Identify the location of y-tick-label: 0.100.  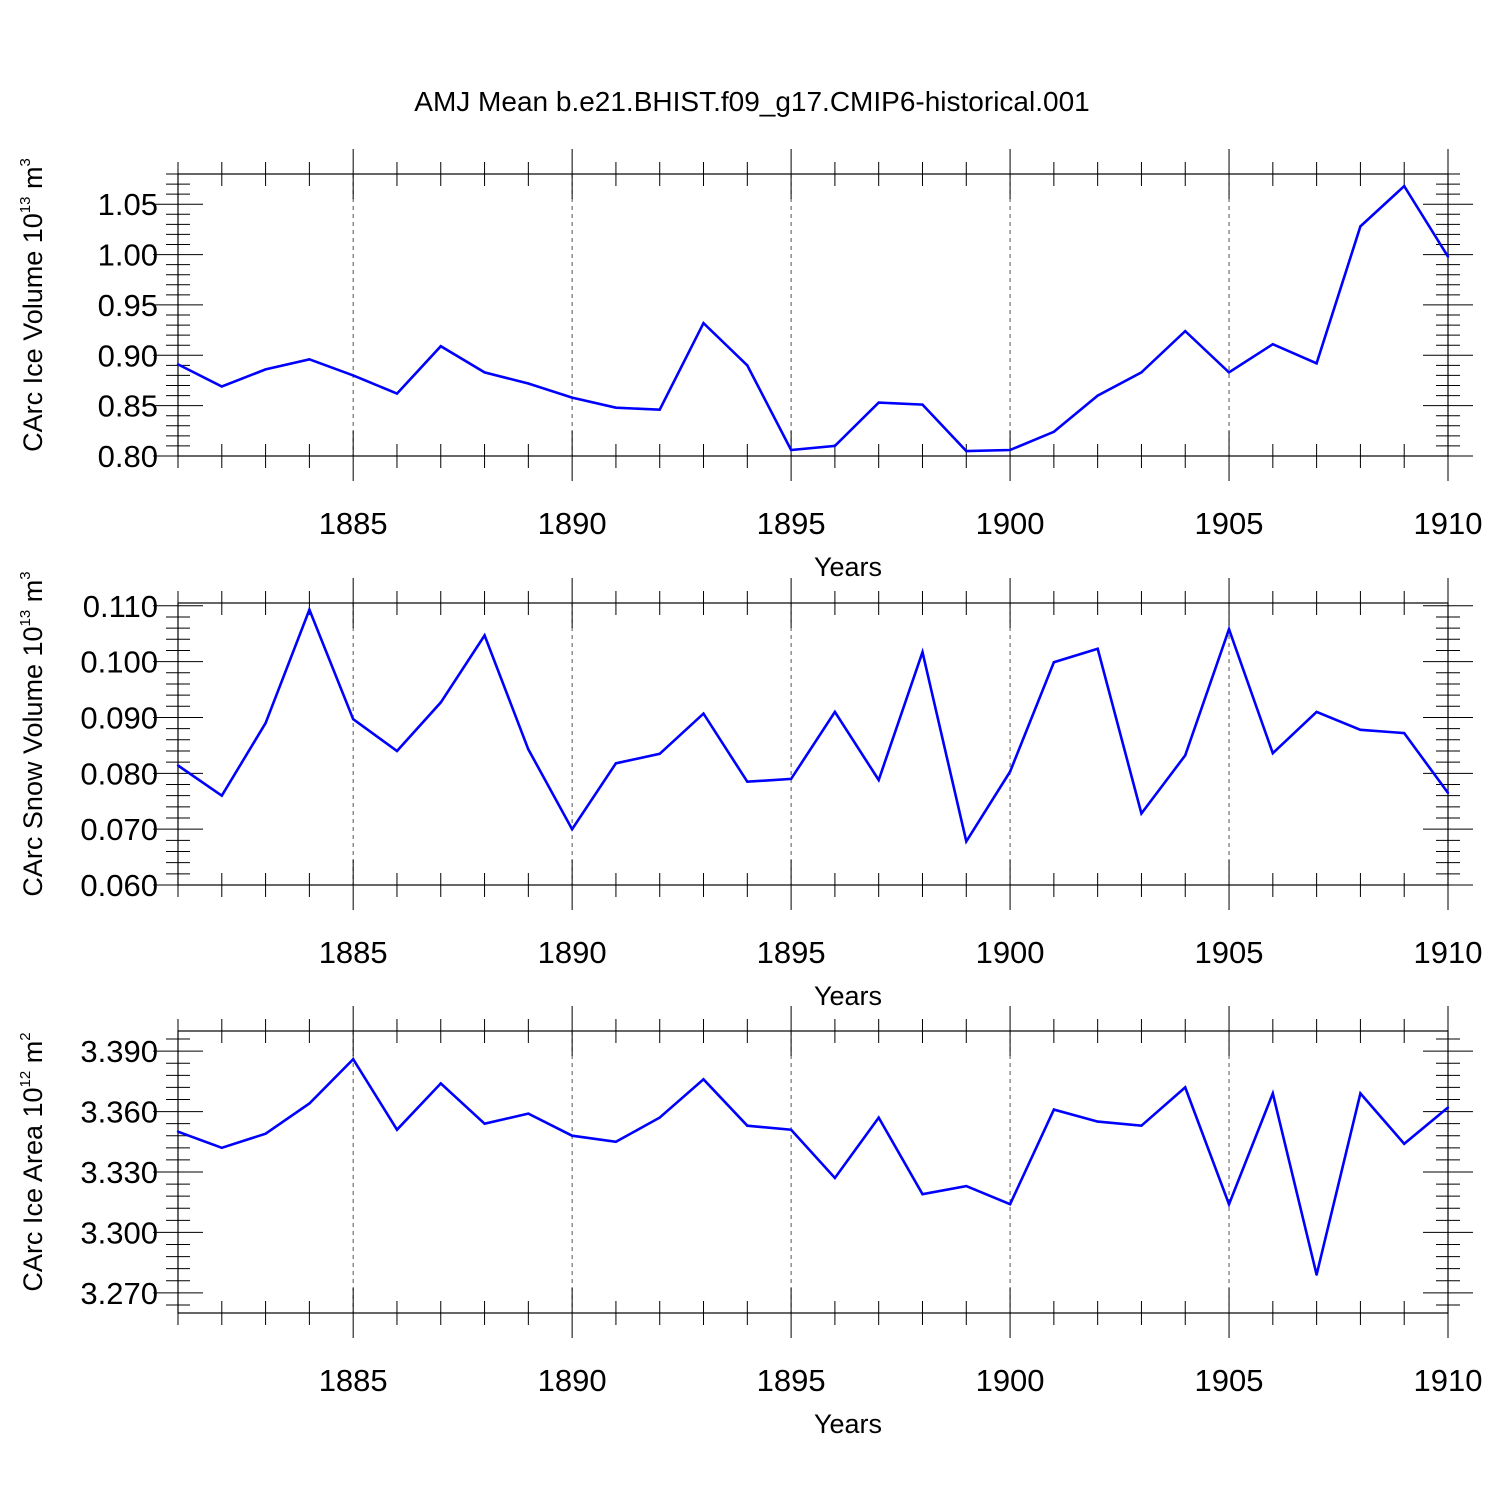
(119, 662).